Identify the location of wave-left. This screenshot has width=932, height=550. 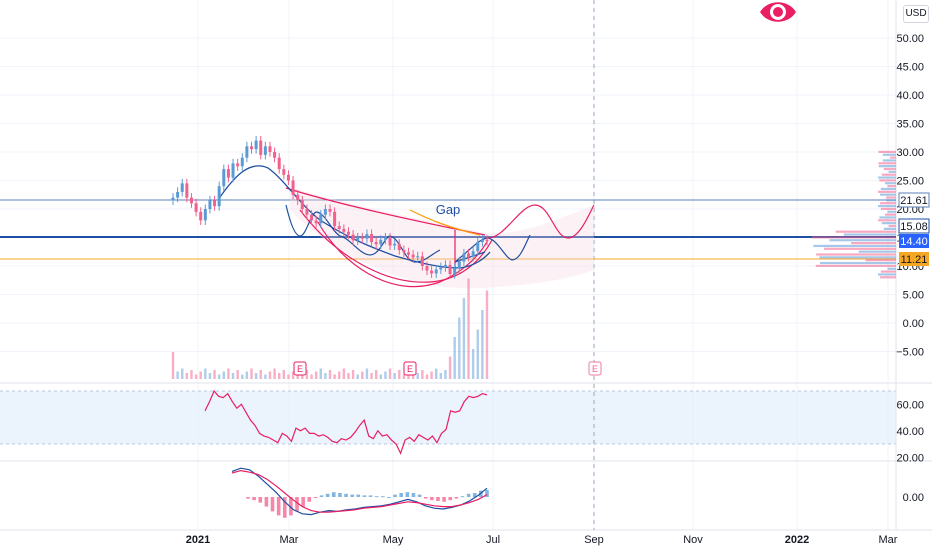
(313, 220).